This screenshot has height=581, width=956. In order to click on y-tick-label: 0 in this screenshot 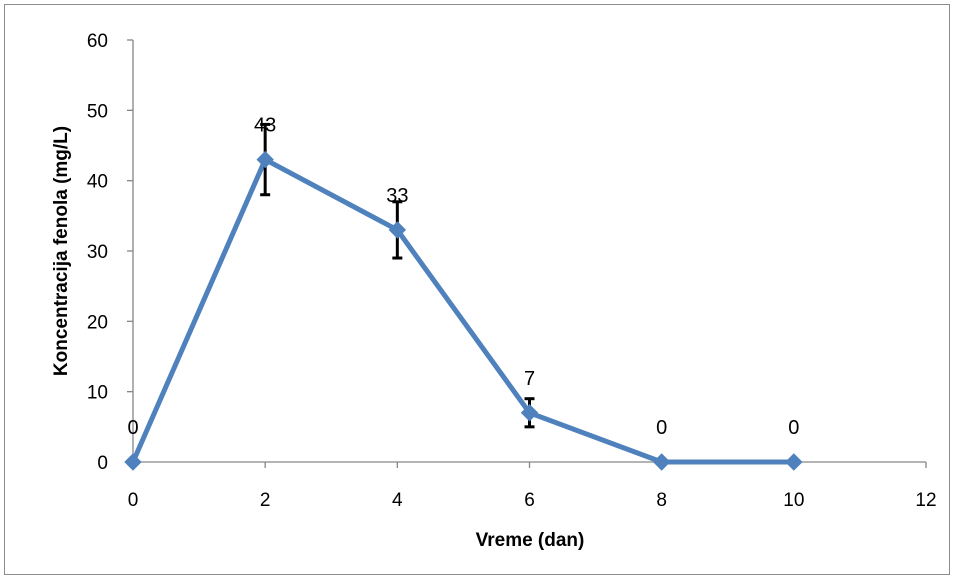, I will do `click(102, 463)`.